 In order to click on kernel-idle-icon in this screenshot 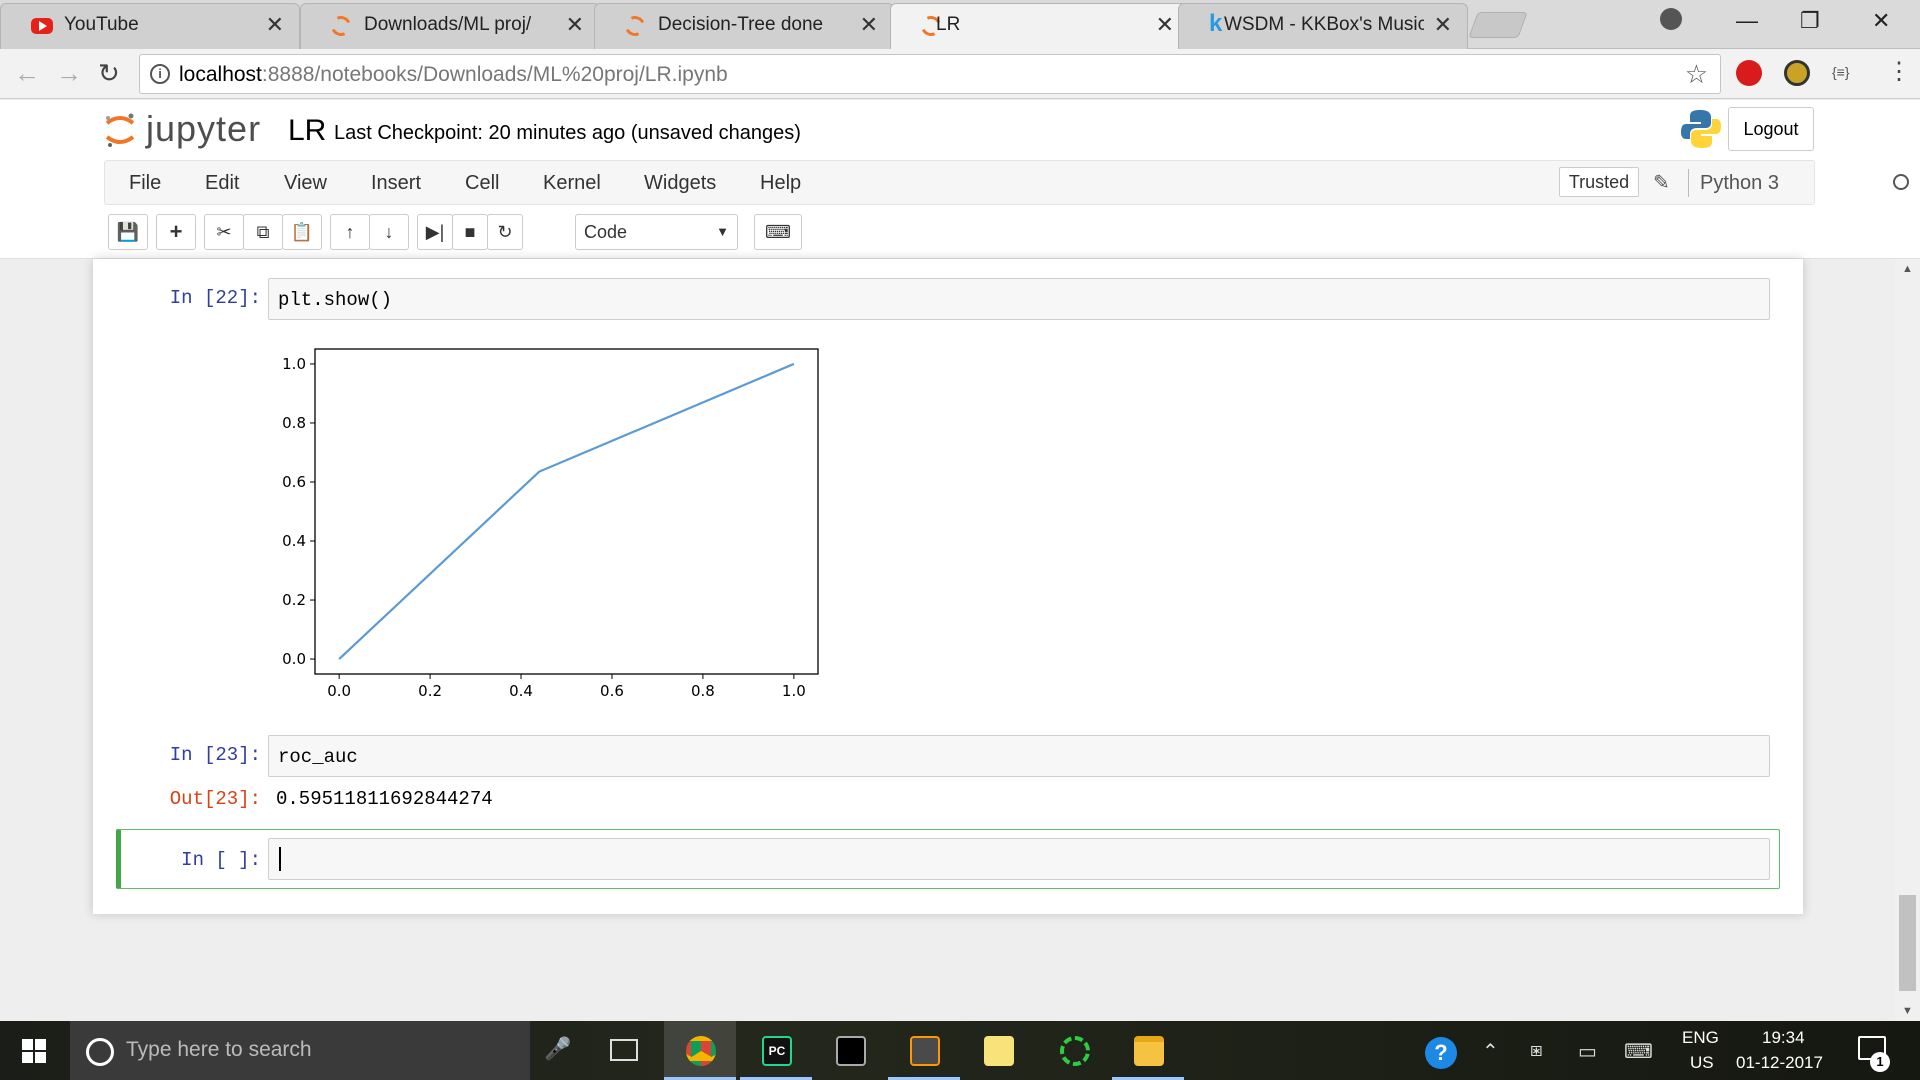, I will do `click(1901, 182)`.